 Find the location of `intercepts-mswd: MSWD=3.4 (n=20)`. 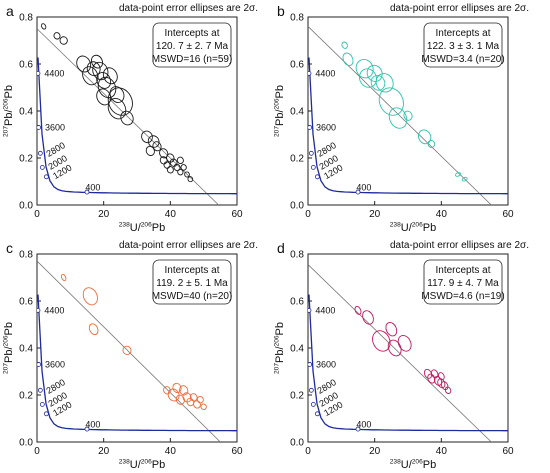

intercepts-mswd: MSWD=3.4 (n=20) is located at coordinates (462, 59).